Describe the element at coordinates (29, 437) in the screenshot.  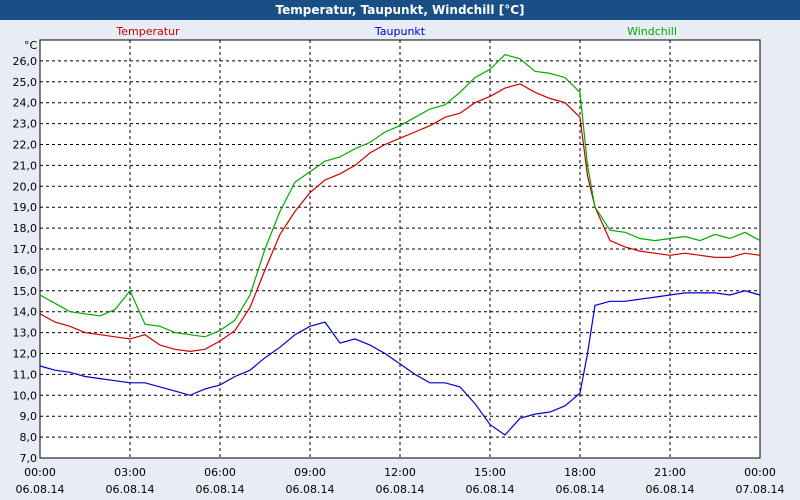
I see `y-tick-label: 8,0` at that location.